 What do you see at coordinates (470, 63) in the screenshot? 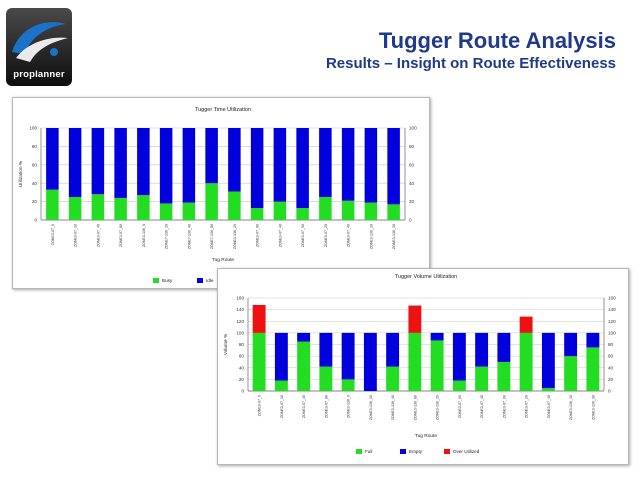
I see `slide-subtitle: Results – Insight on Route Effectiveness` at bounding box center [470, 63].